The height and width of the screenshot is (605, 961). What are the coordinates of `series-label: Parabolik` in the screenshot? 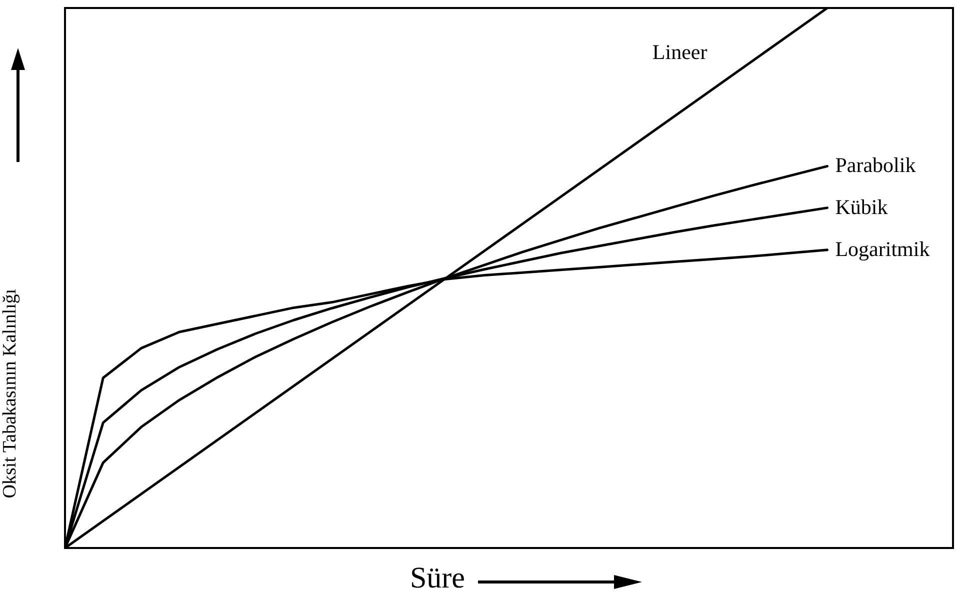 It's located at (875, 165).